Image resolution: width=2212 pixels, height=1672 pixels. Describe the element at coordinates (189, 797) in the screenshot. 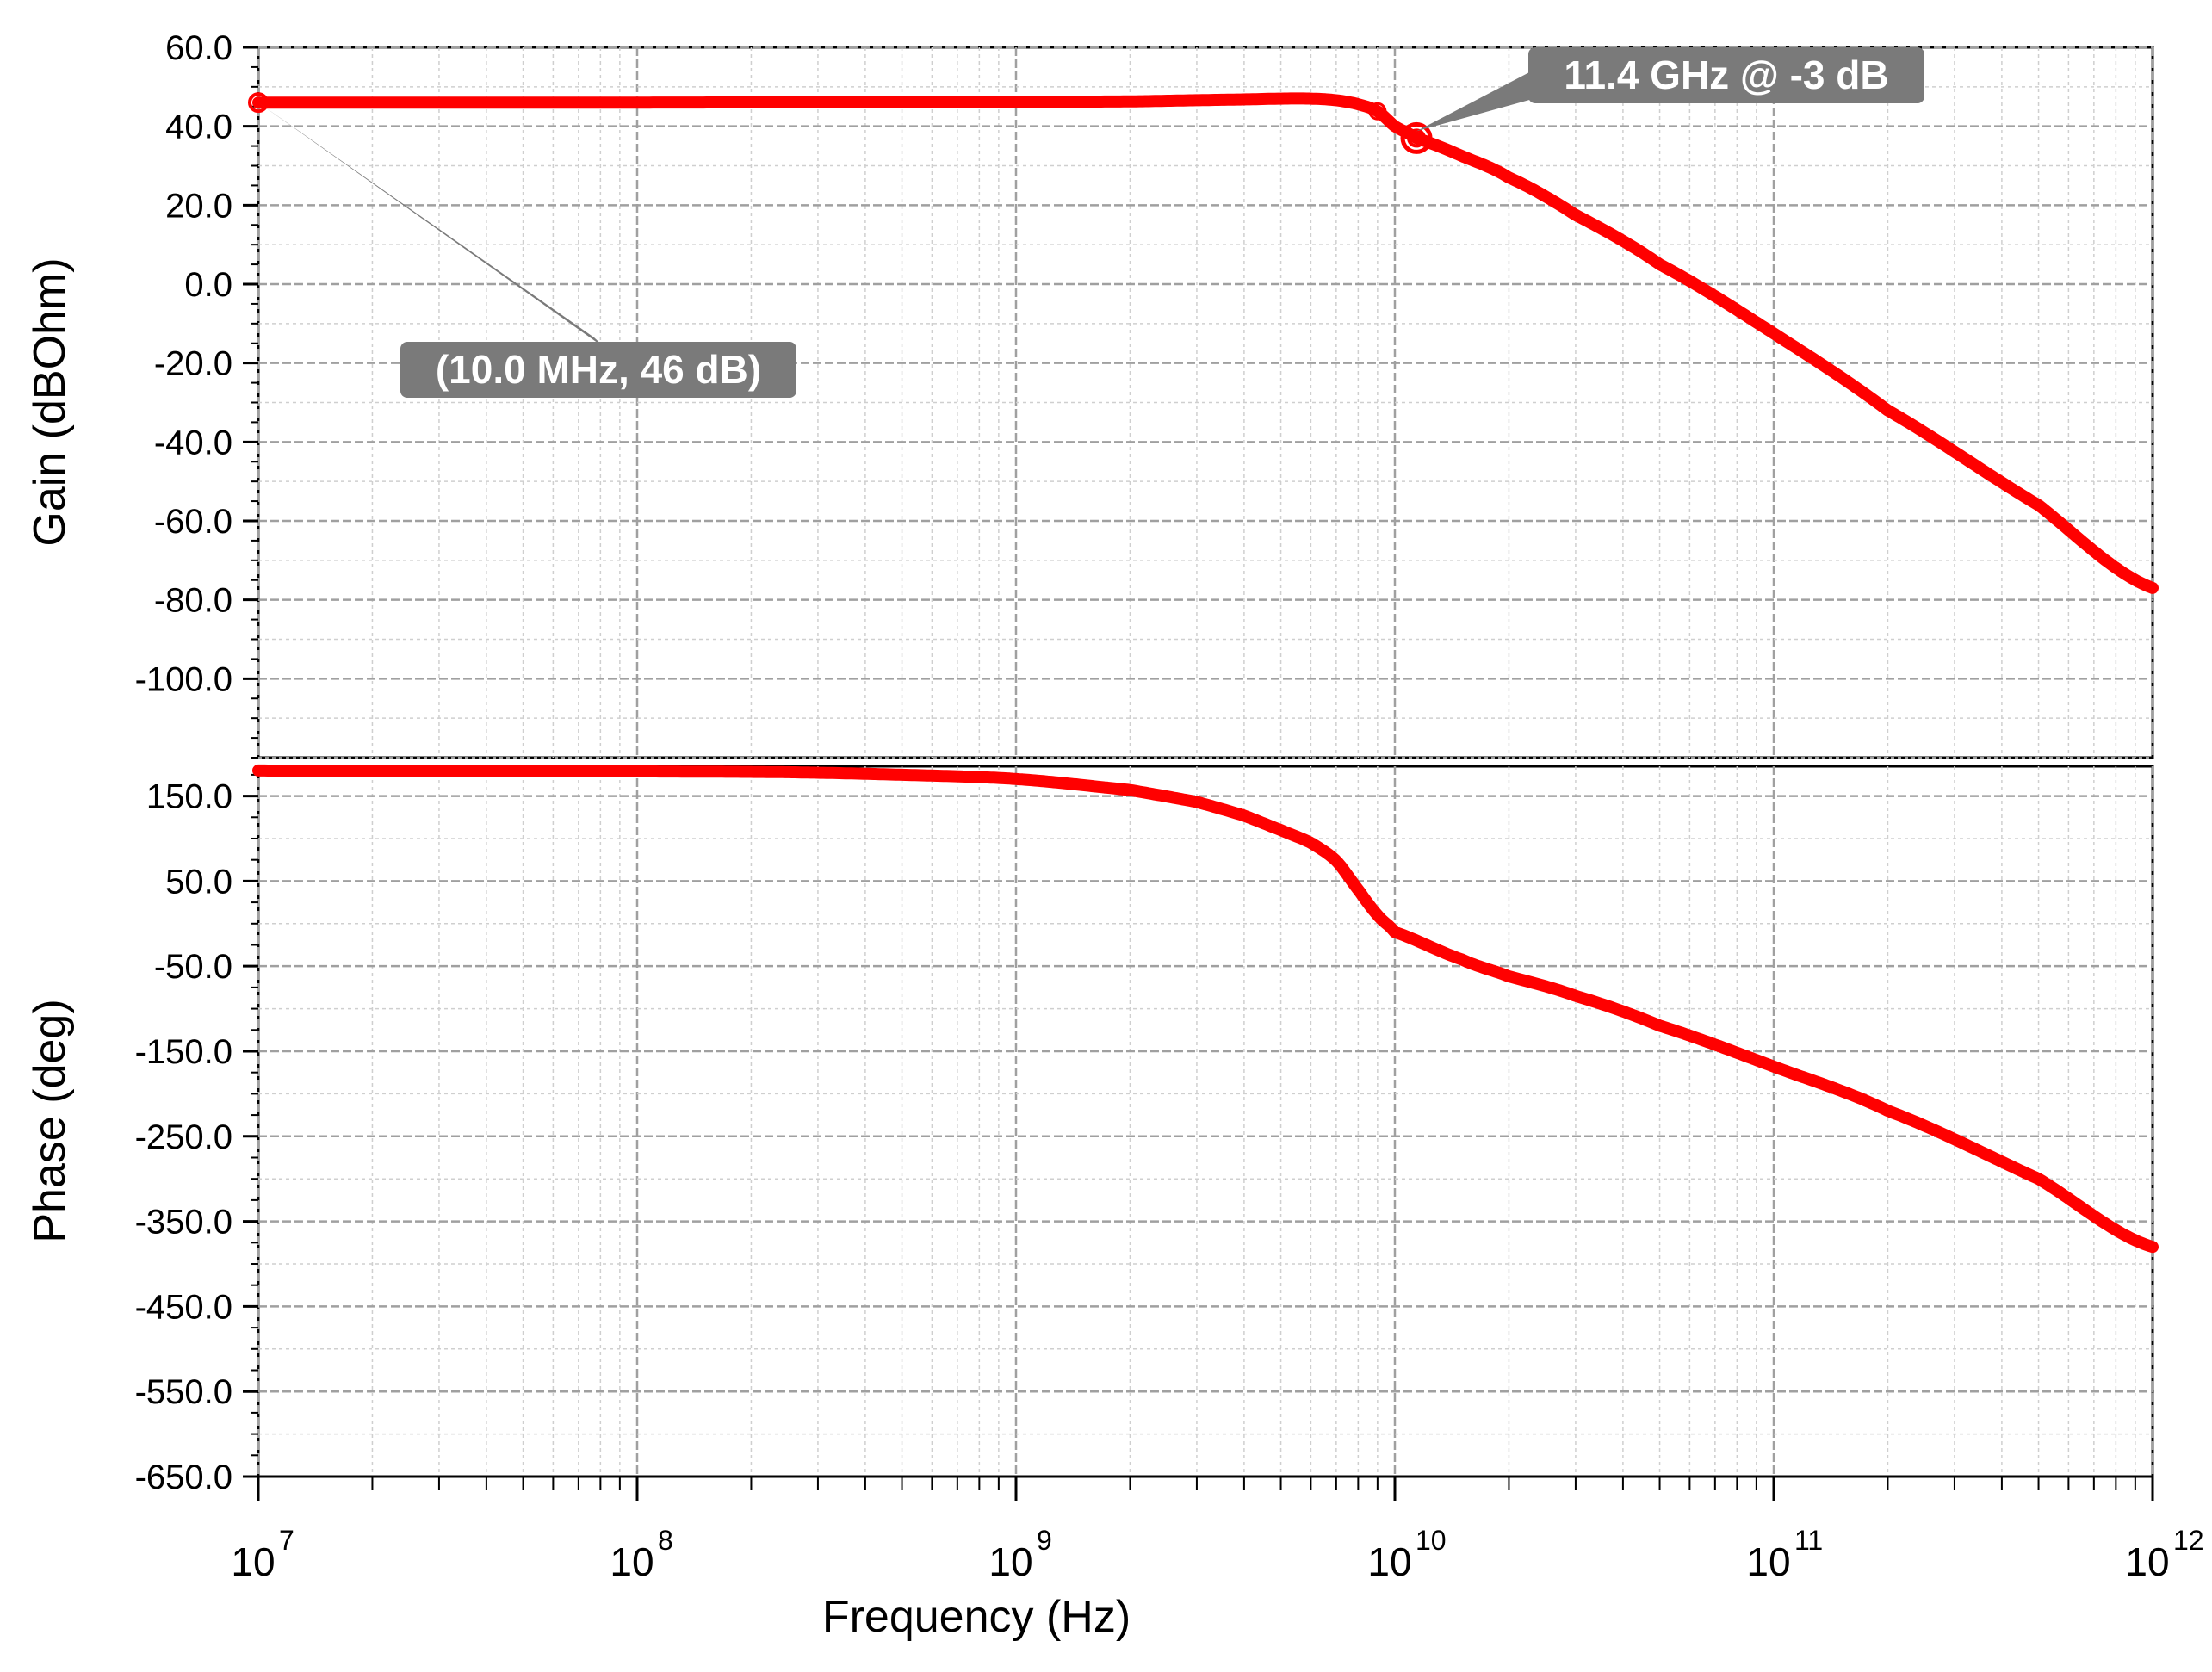

I see `y-tick-label: 150.0` at that location.